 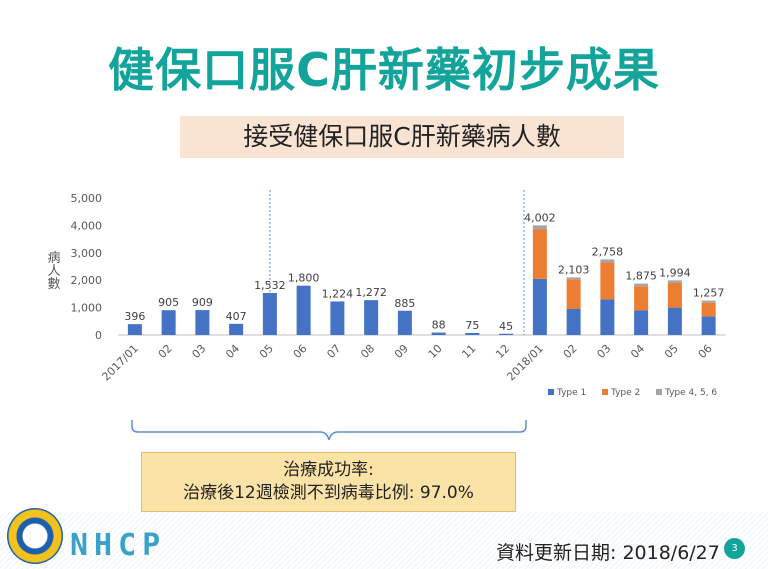 I want to click on y-axis-label: 病人數, so click(x=53, y=271).